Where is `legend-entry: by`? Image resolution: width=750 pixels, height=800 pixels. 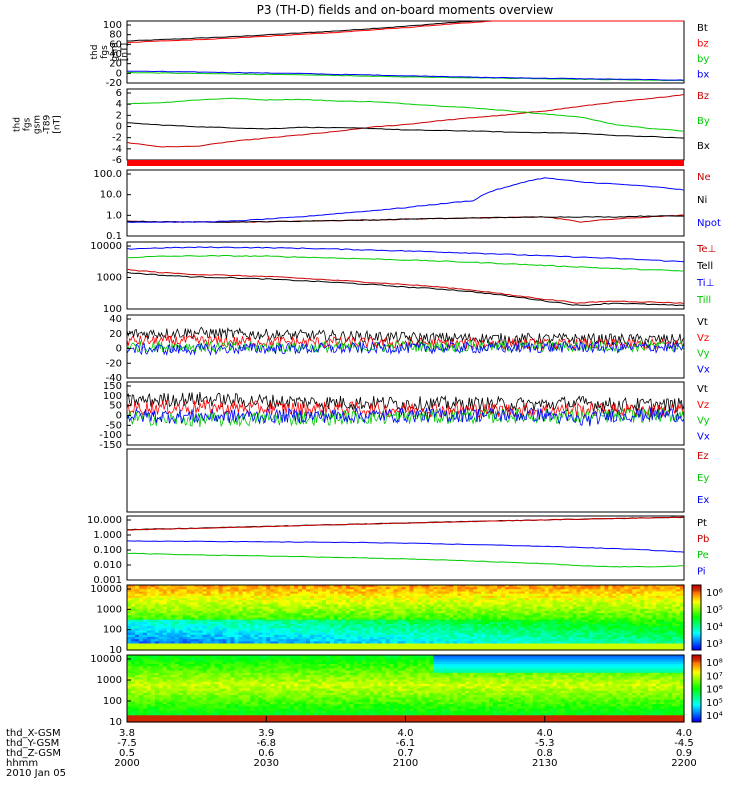
legend-entry: by is located at coordinates (703, 59).